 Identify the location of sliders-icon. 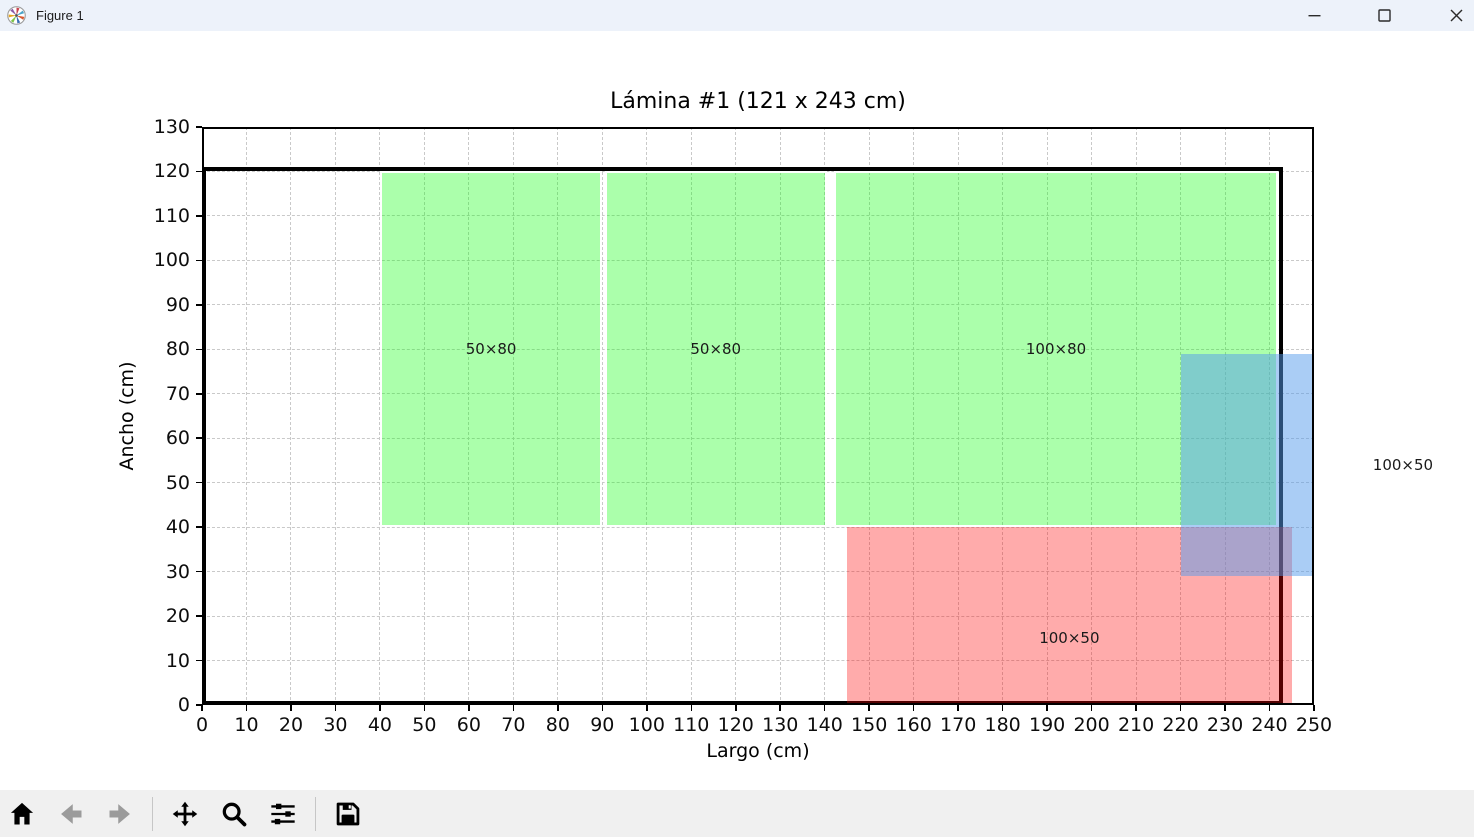
(283, 813).